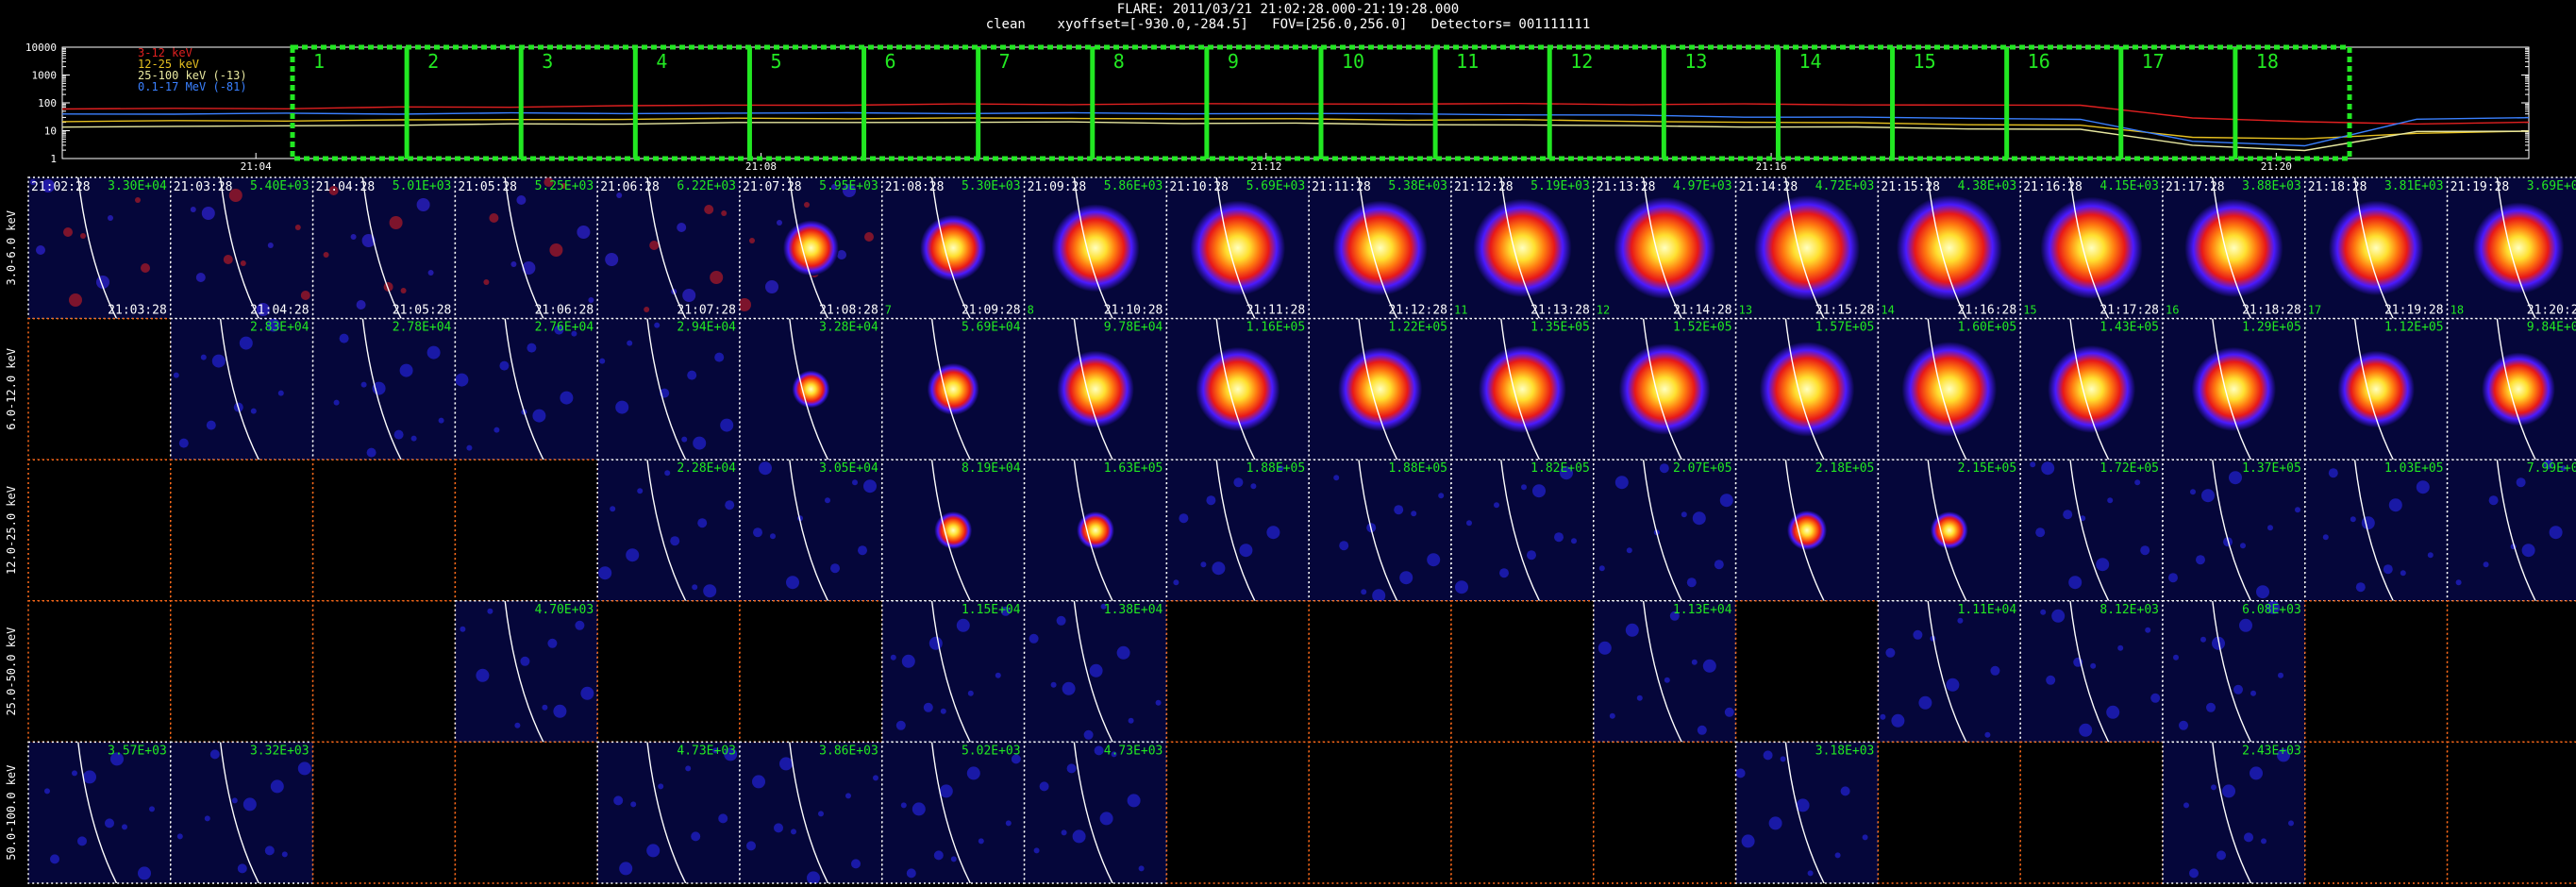  Describe the element at coordinates (256, 166) in the screenshot. I see `x-tick-label: 21:04` at that location.